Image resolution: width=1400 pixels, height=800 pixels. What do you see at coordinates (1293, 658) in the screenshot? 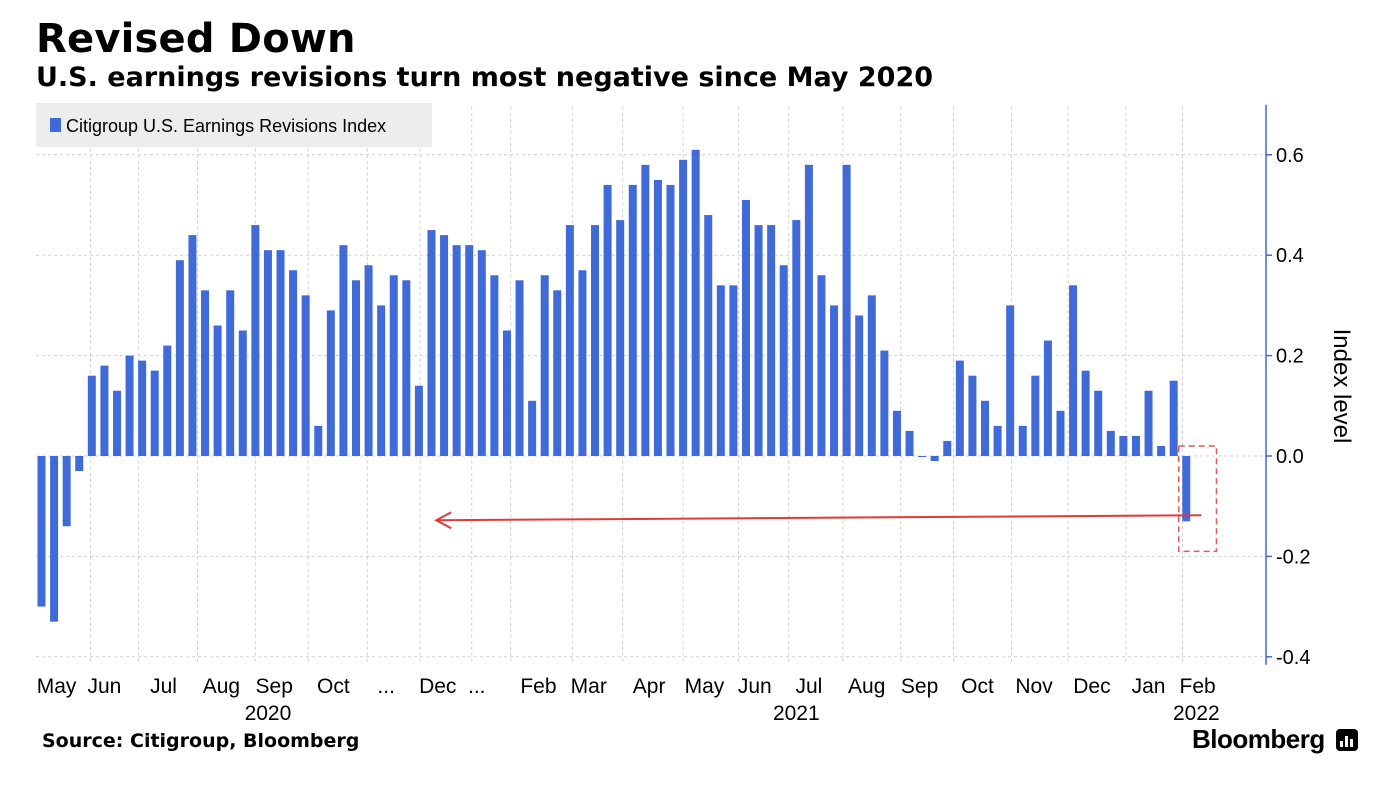
I see `y-tick-label: -0.4` at bounding box center [1293, 658].